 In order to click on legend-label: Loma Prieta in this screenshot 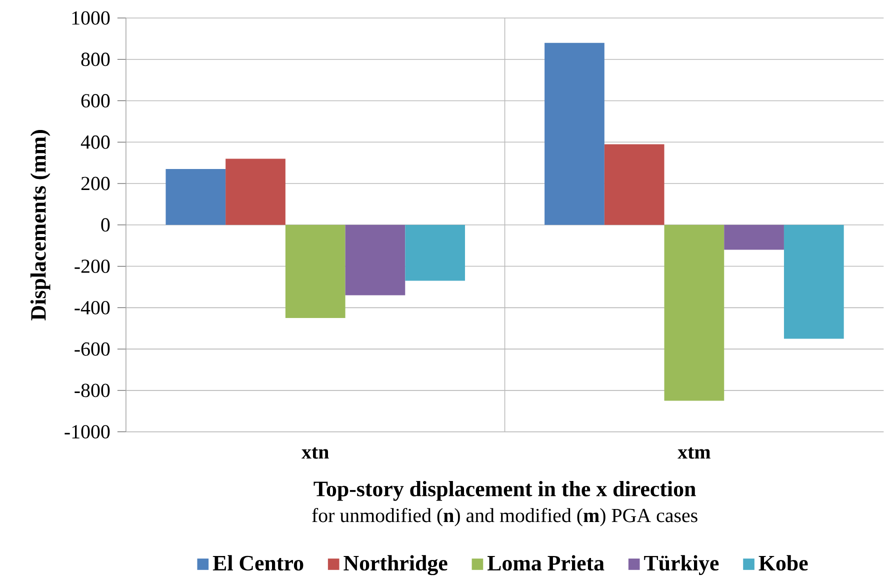, I will do `click(545, 562)`.